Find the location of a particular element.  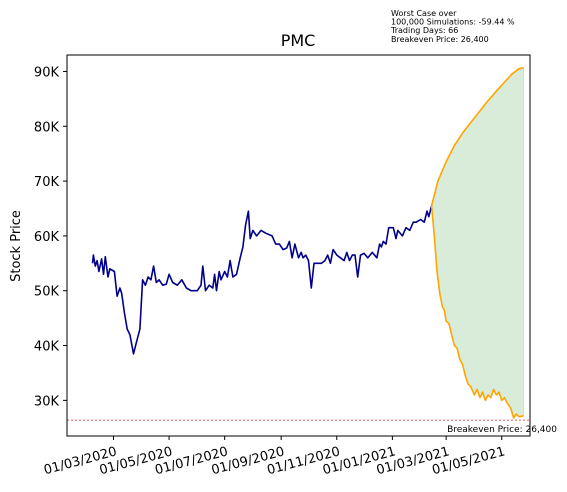

simulation-range-fill is located at coordinates (478, 243).